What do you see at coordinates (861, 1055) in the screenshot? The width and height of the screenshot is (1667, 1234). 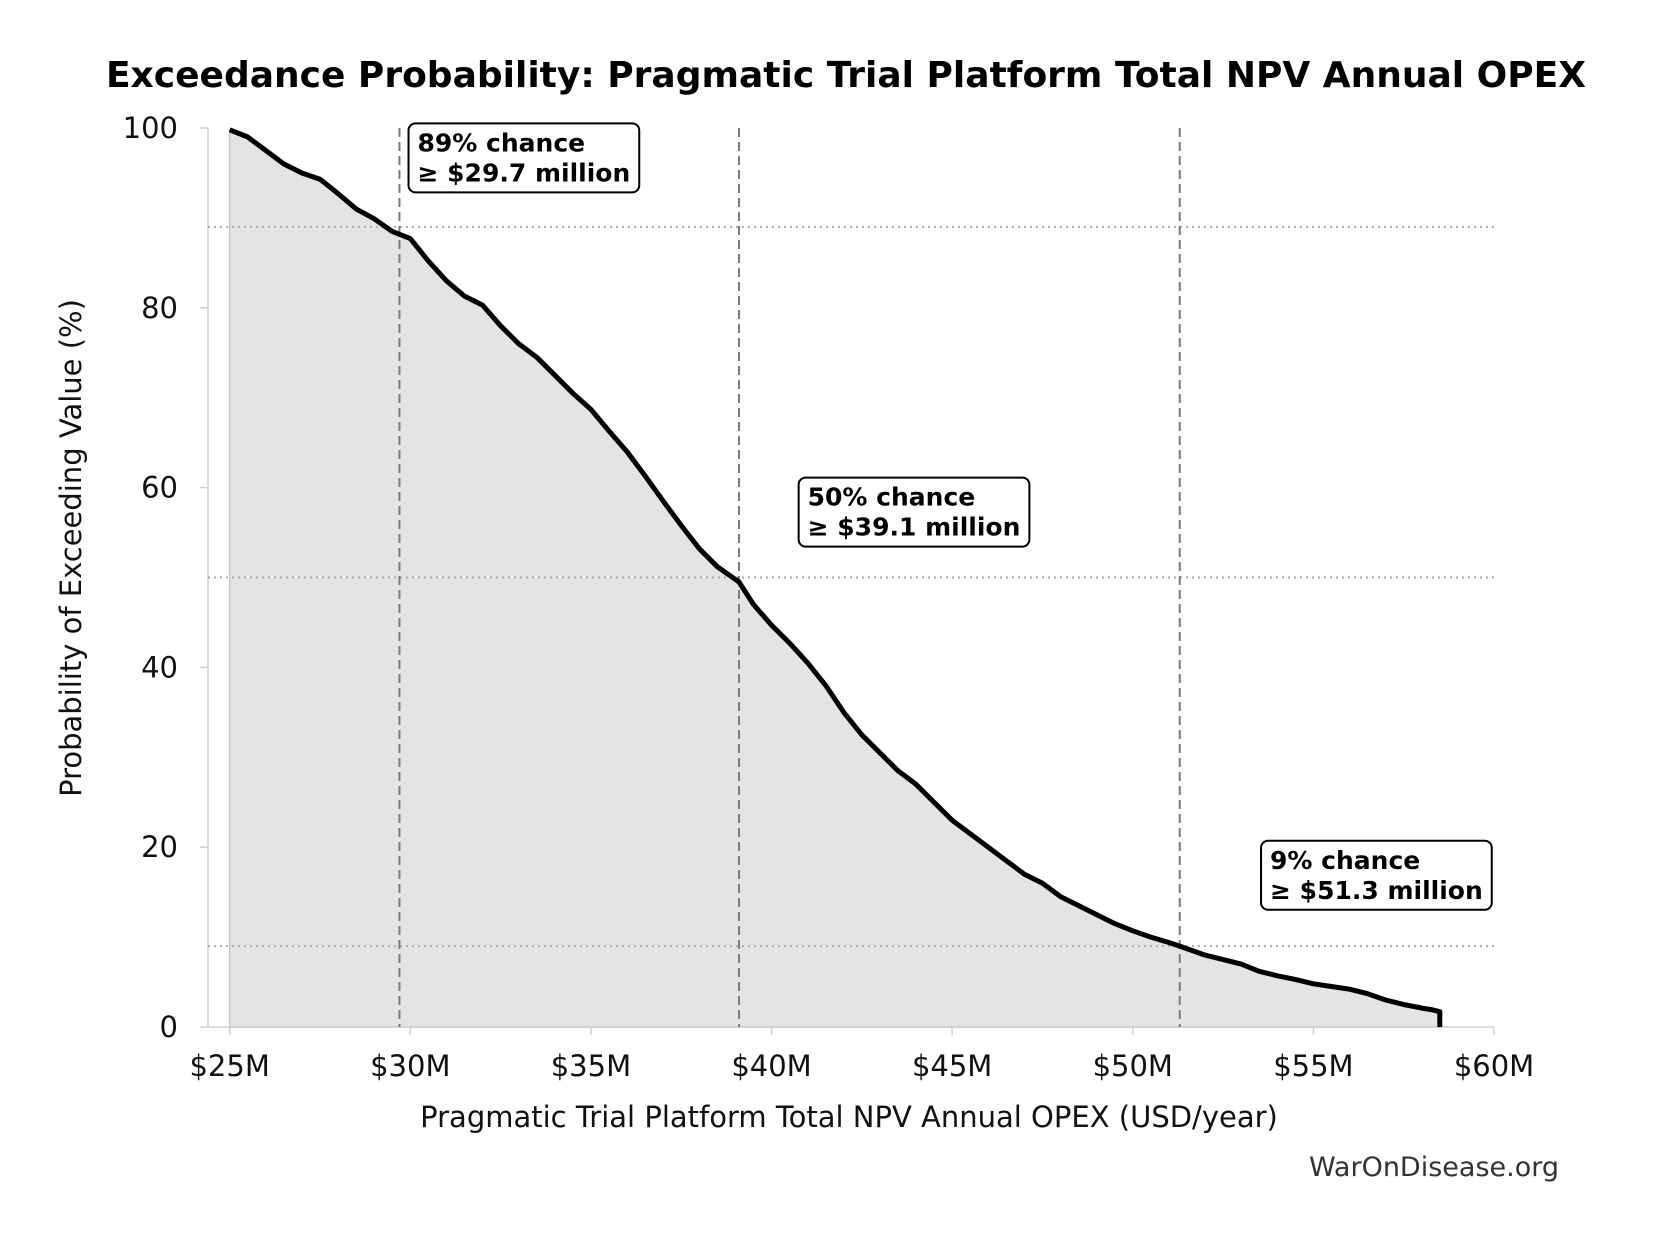 I see `x-axis-ticks: $25M $30M $35M $40M $45M $50M $55M $60M` at bounding box center [861, 1055].